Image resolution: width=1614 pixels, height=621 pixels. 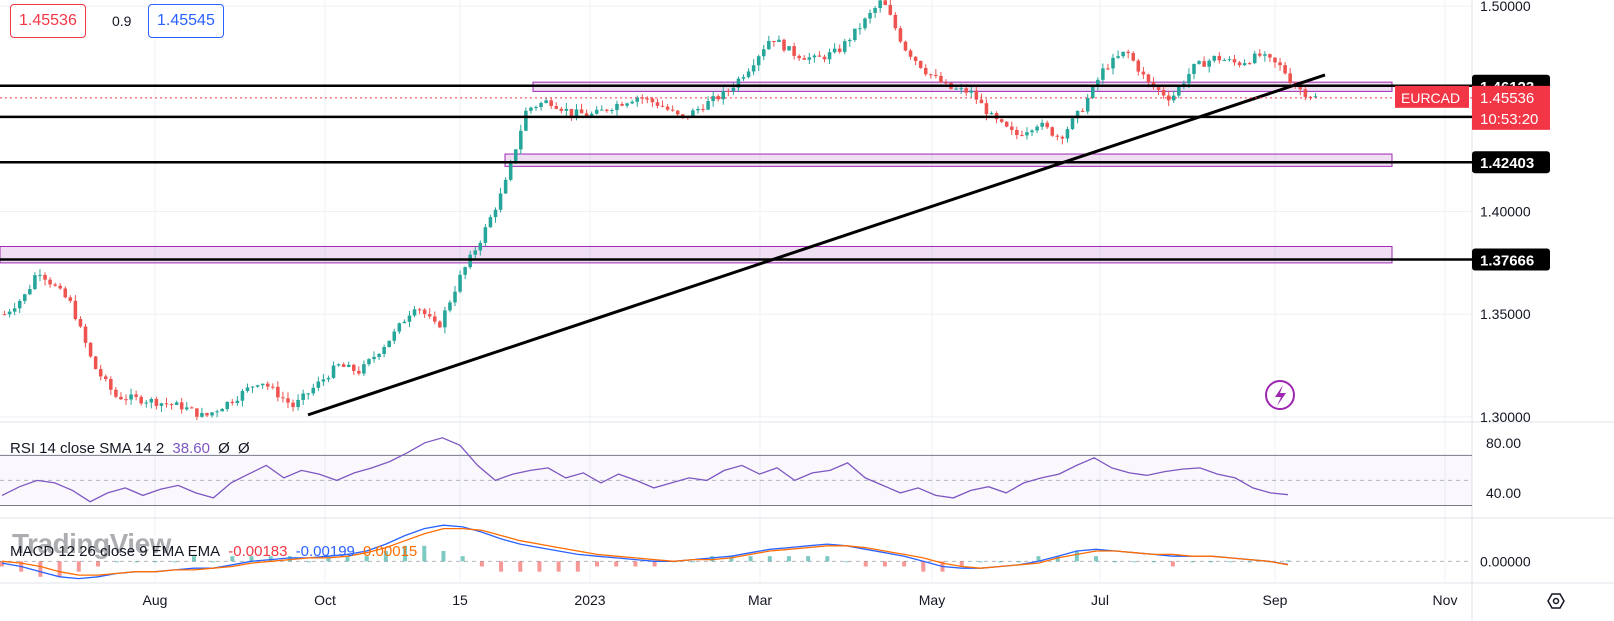 I want to click on spread-value: 0.9, so click(x=122, y=21).